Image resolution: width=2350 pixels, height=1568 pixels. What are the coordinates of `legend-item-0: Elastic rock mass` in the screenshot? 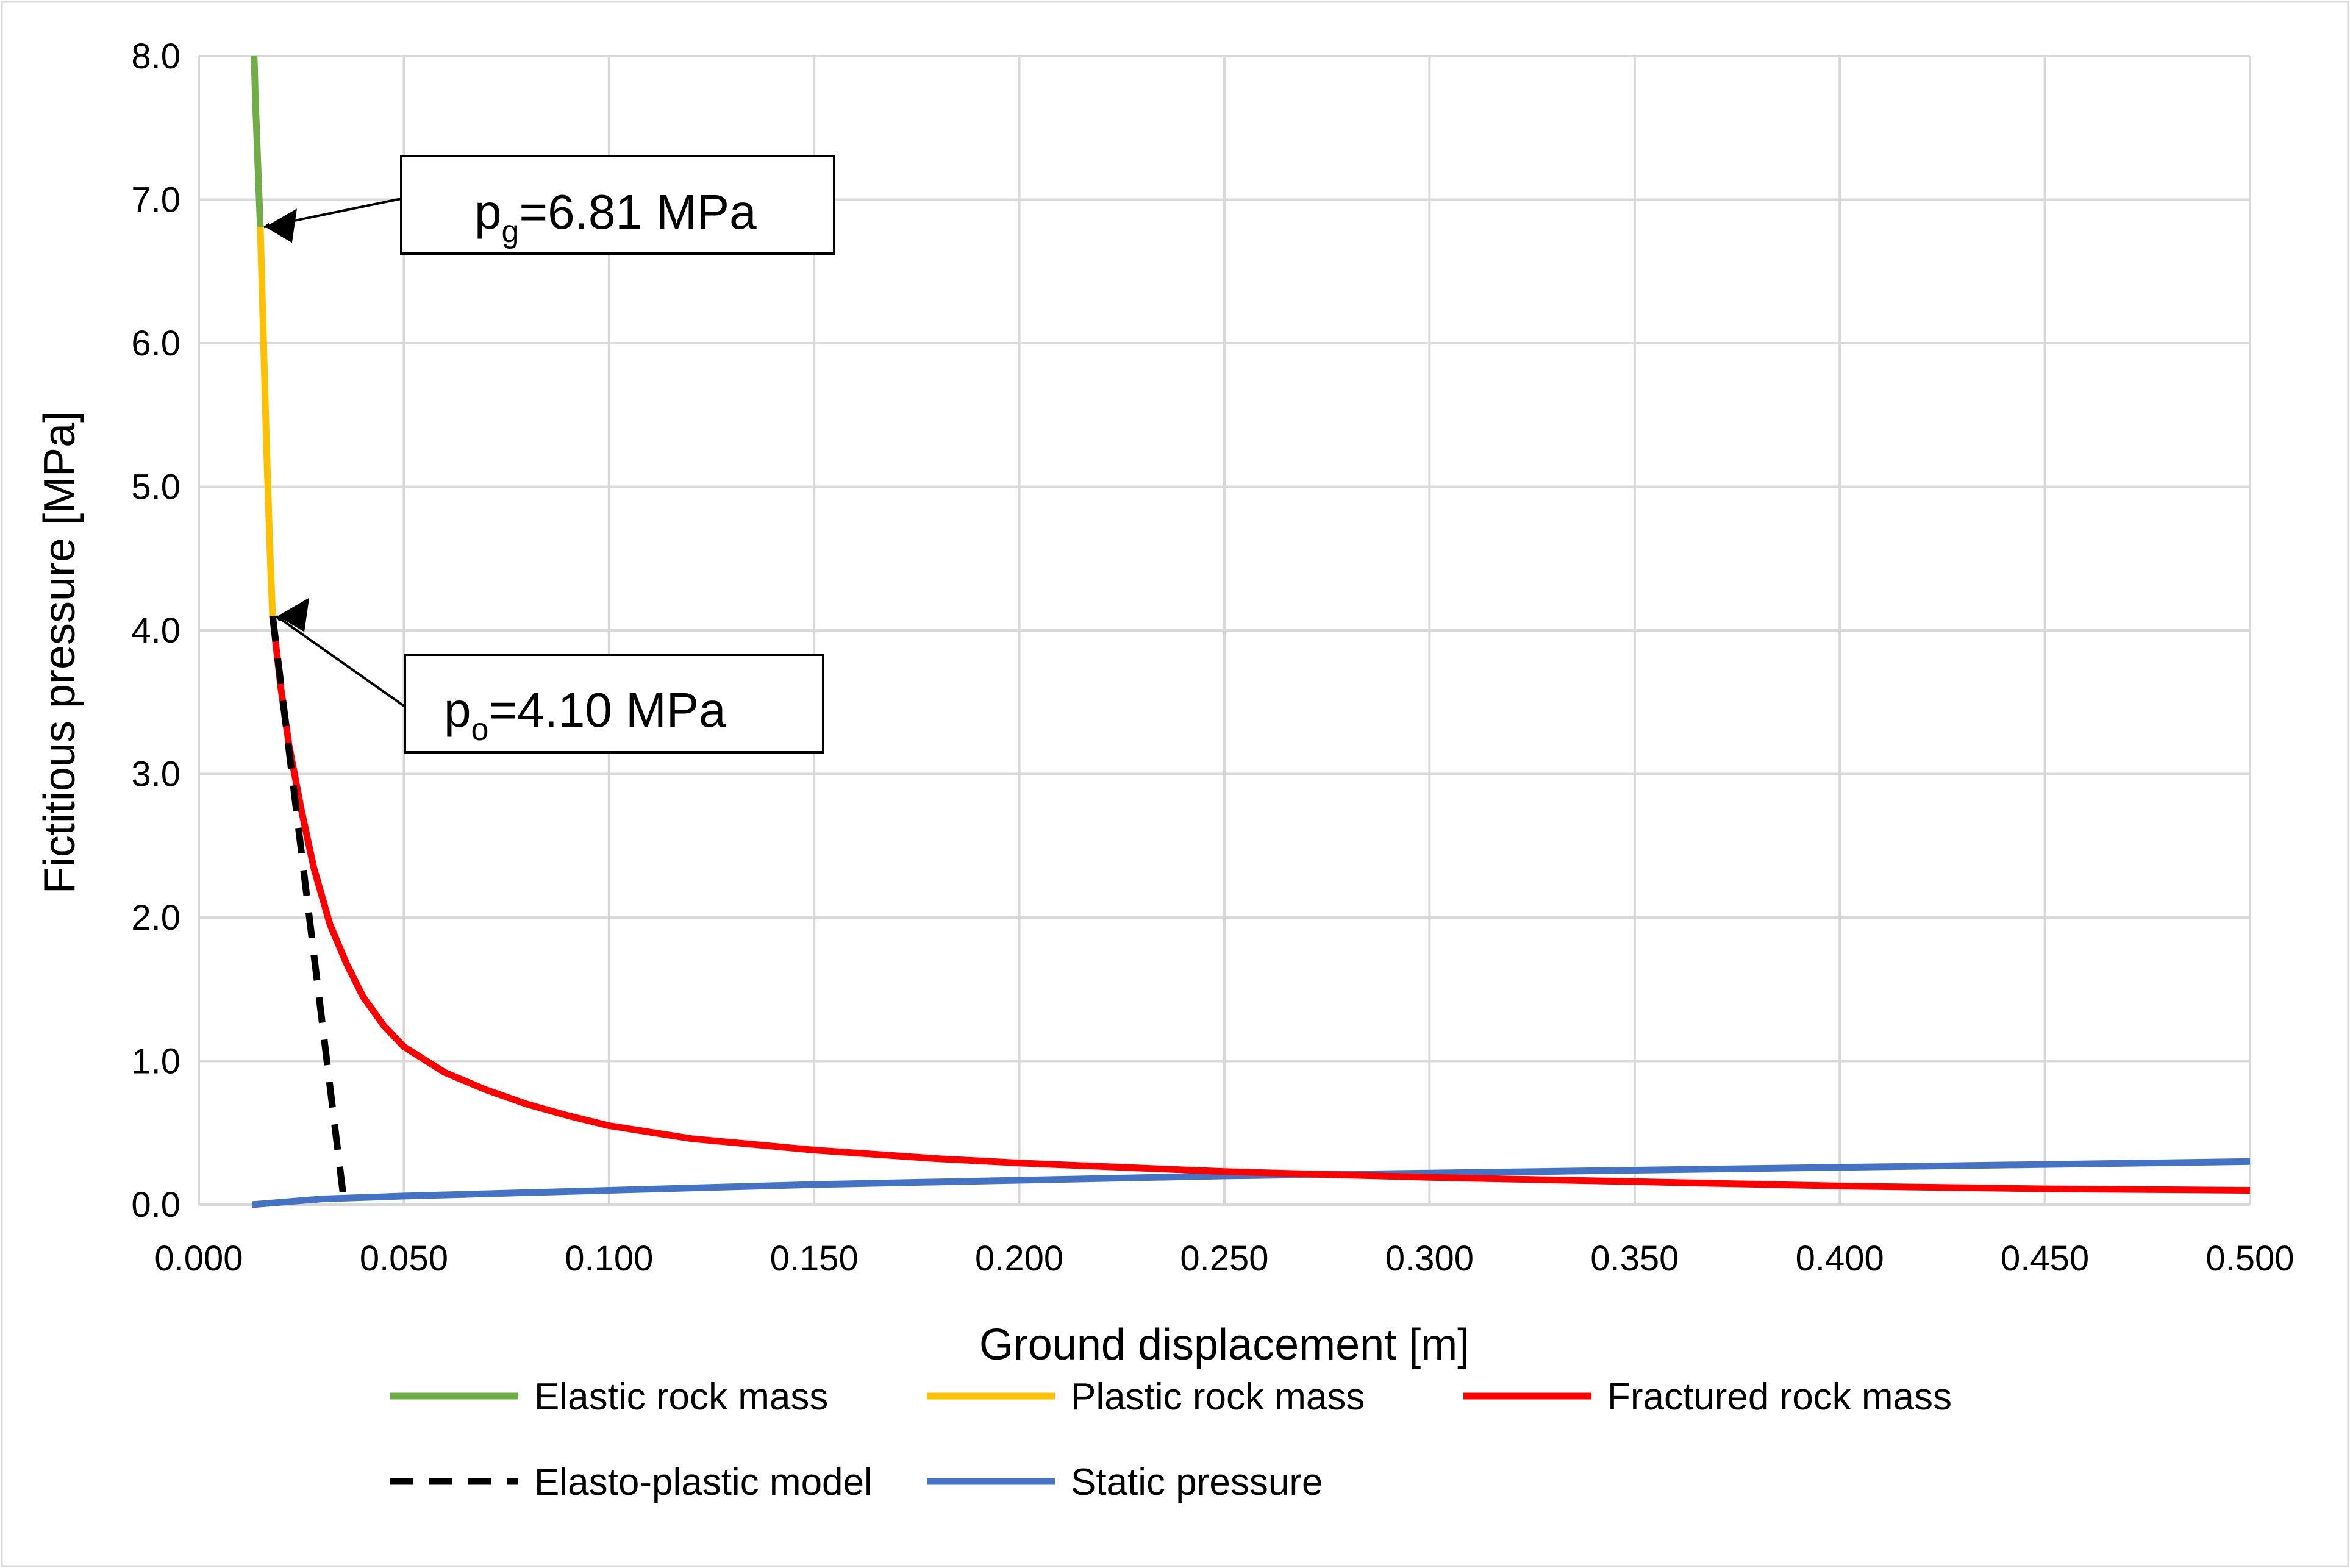 It's located at (609, 1397).